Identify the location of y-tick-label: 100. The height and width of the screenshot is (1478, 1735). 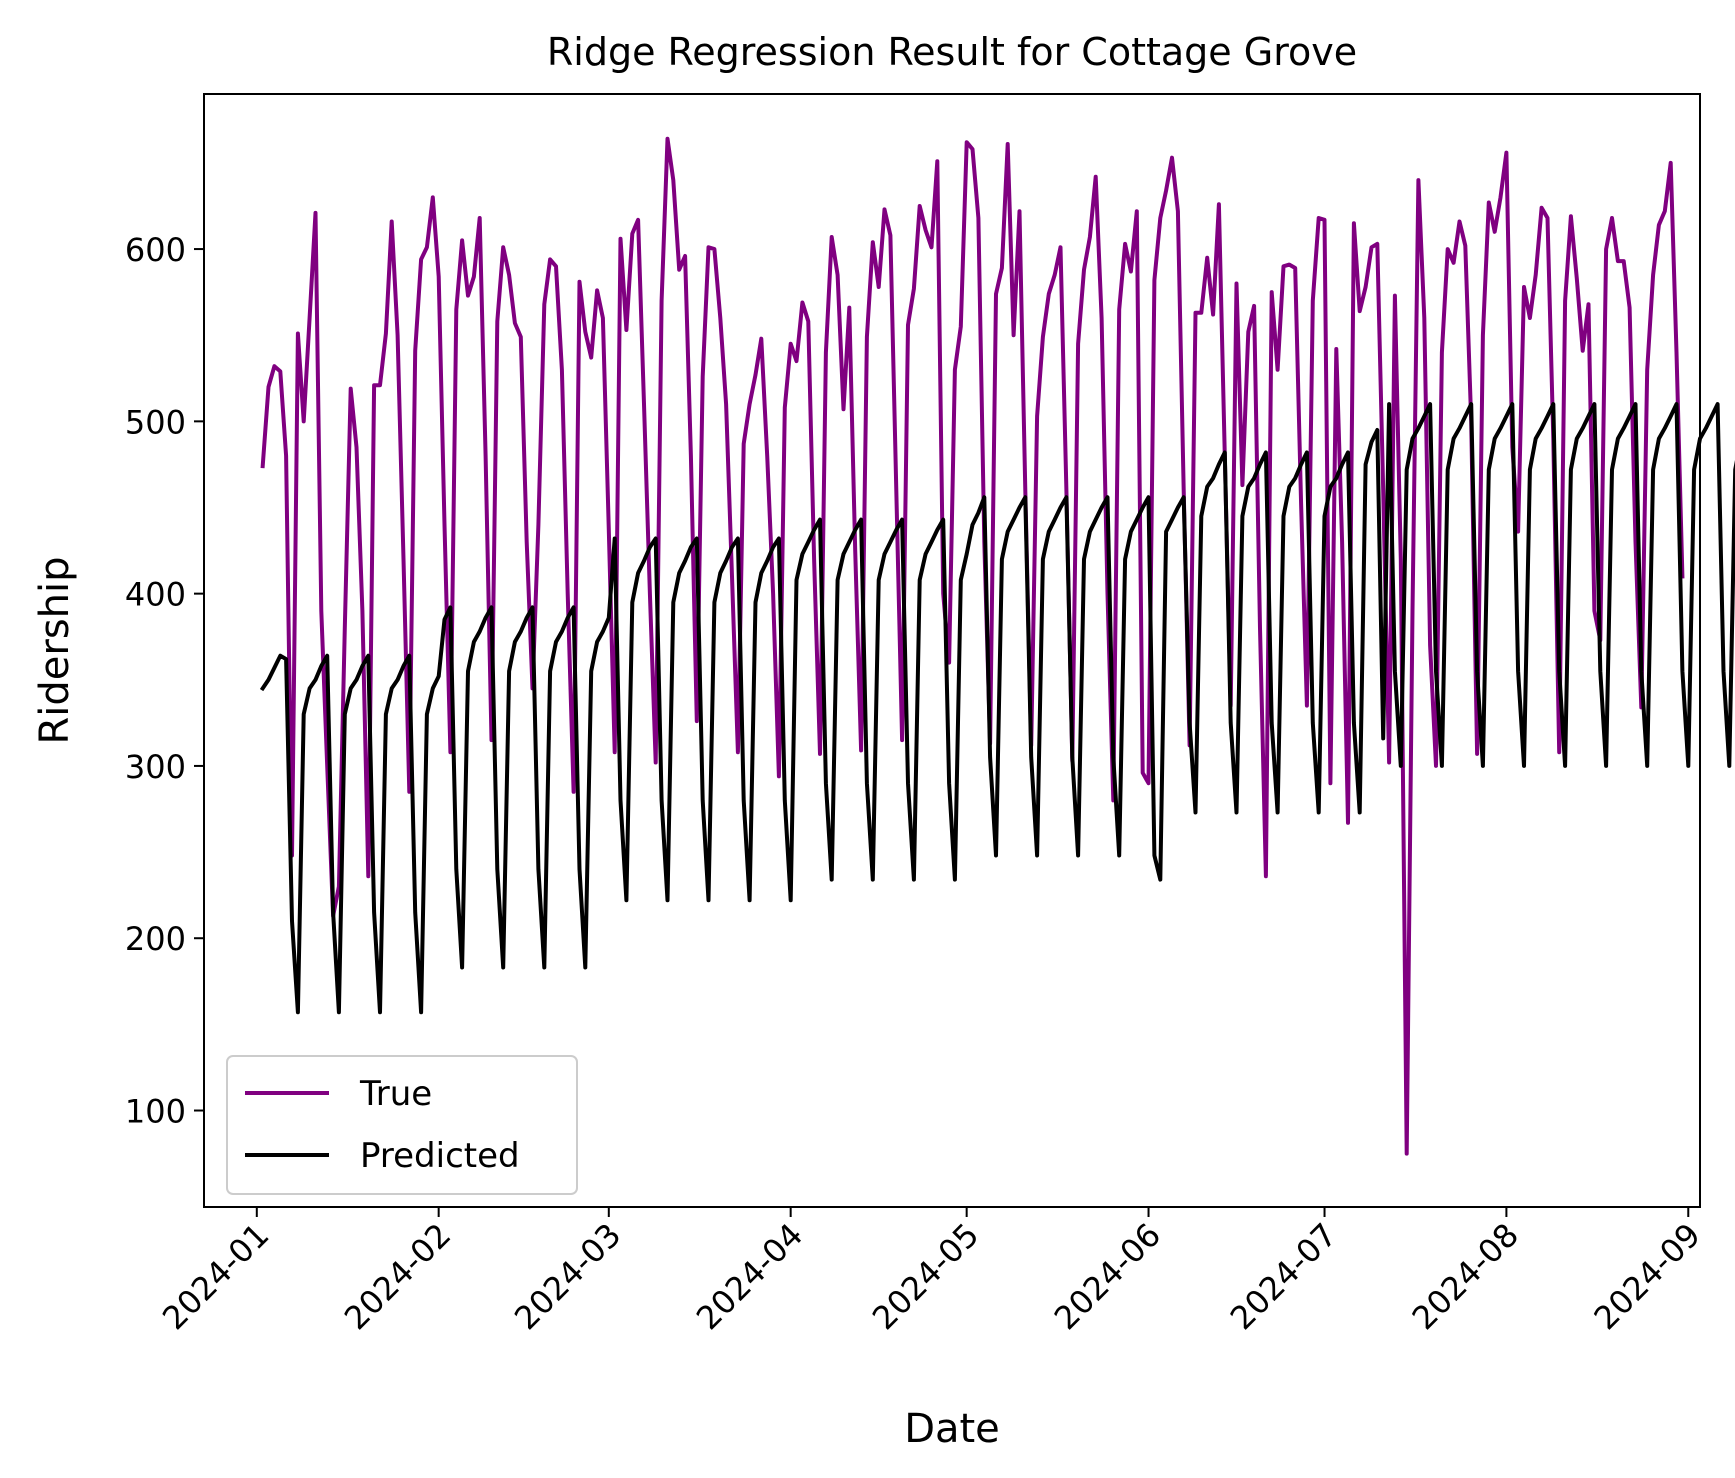
(155, 1112).